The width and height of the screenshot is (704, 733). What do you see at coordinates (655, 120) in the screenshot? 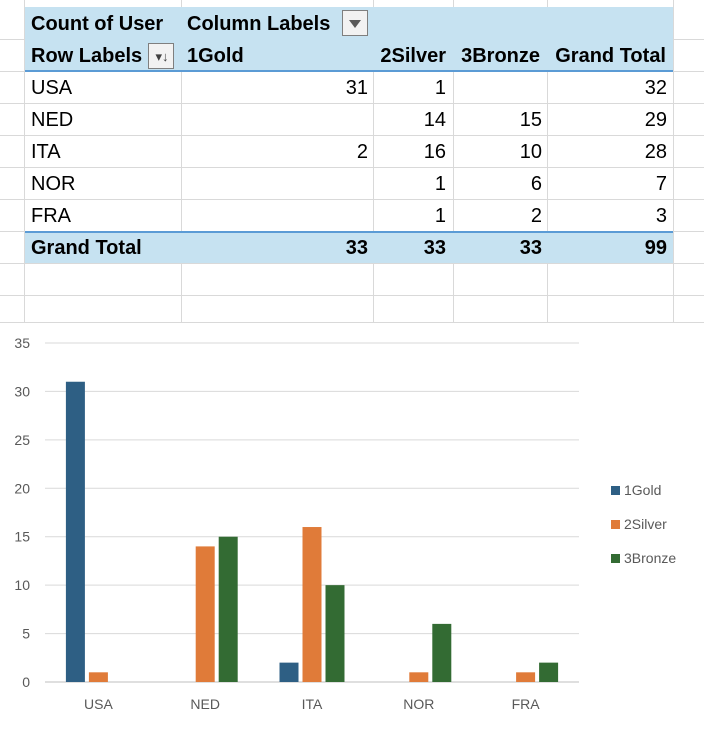
I see `cell-grand-total: 29` at bounding box center [655, 120].